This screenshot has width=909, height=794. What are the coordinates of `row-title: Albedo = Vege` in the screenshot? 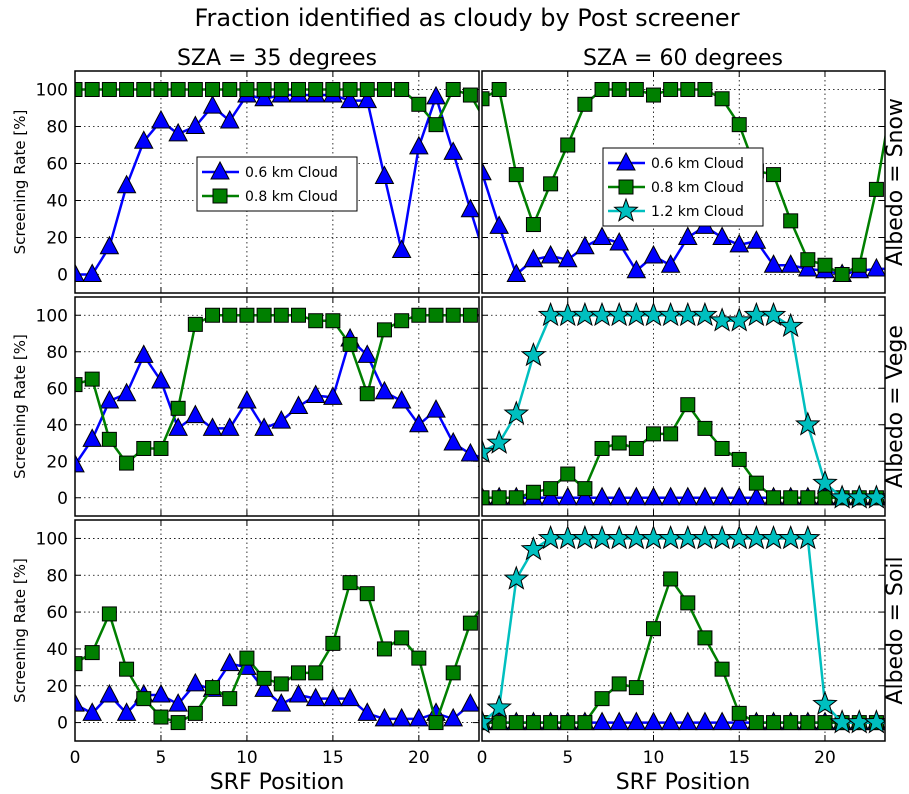 It's located at (895, 406).